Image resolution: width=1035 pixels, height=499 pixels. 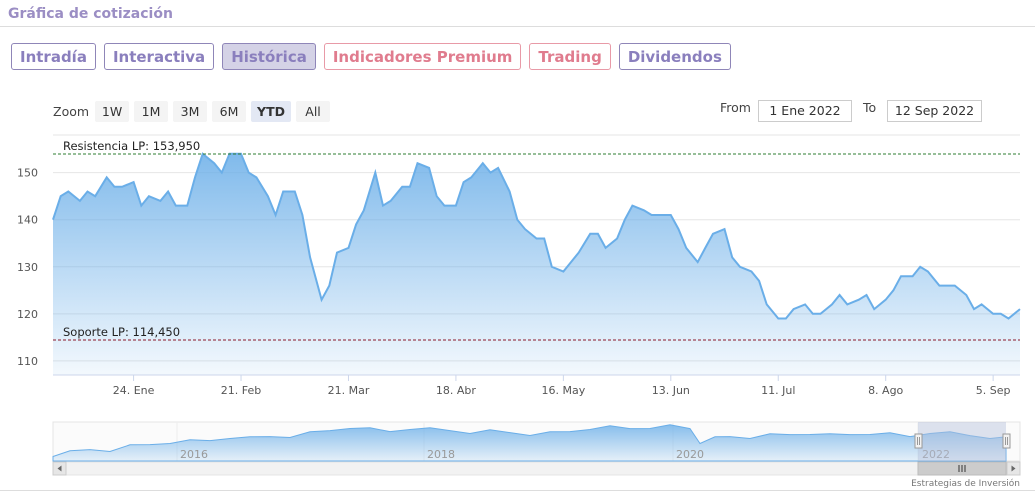 What do you see at coordinates (159, 56) in the screenshot?
I see `tab-interactiva: Interactiva` at bounding box center [159, 56].